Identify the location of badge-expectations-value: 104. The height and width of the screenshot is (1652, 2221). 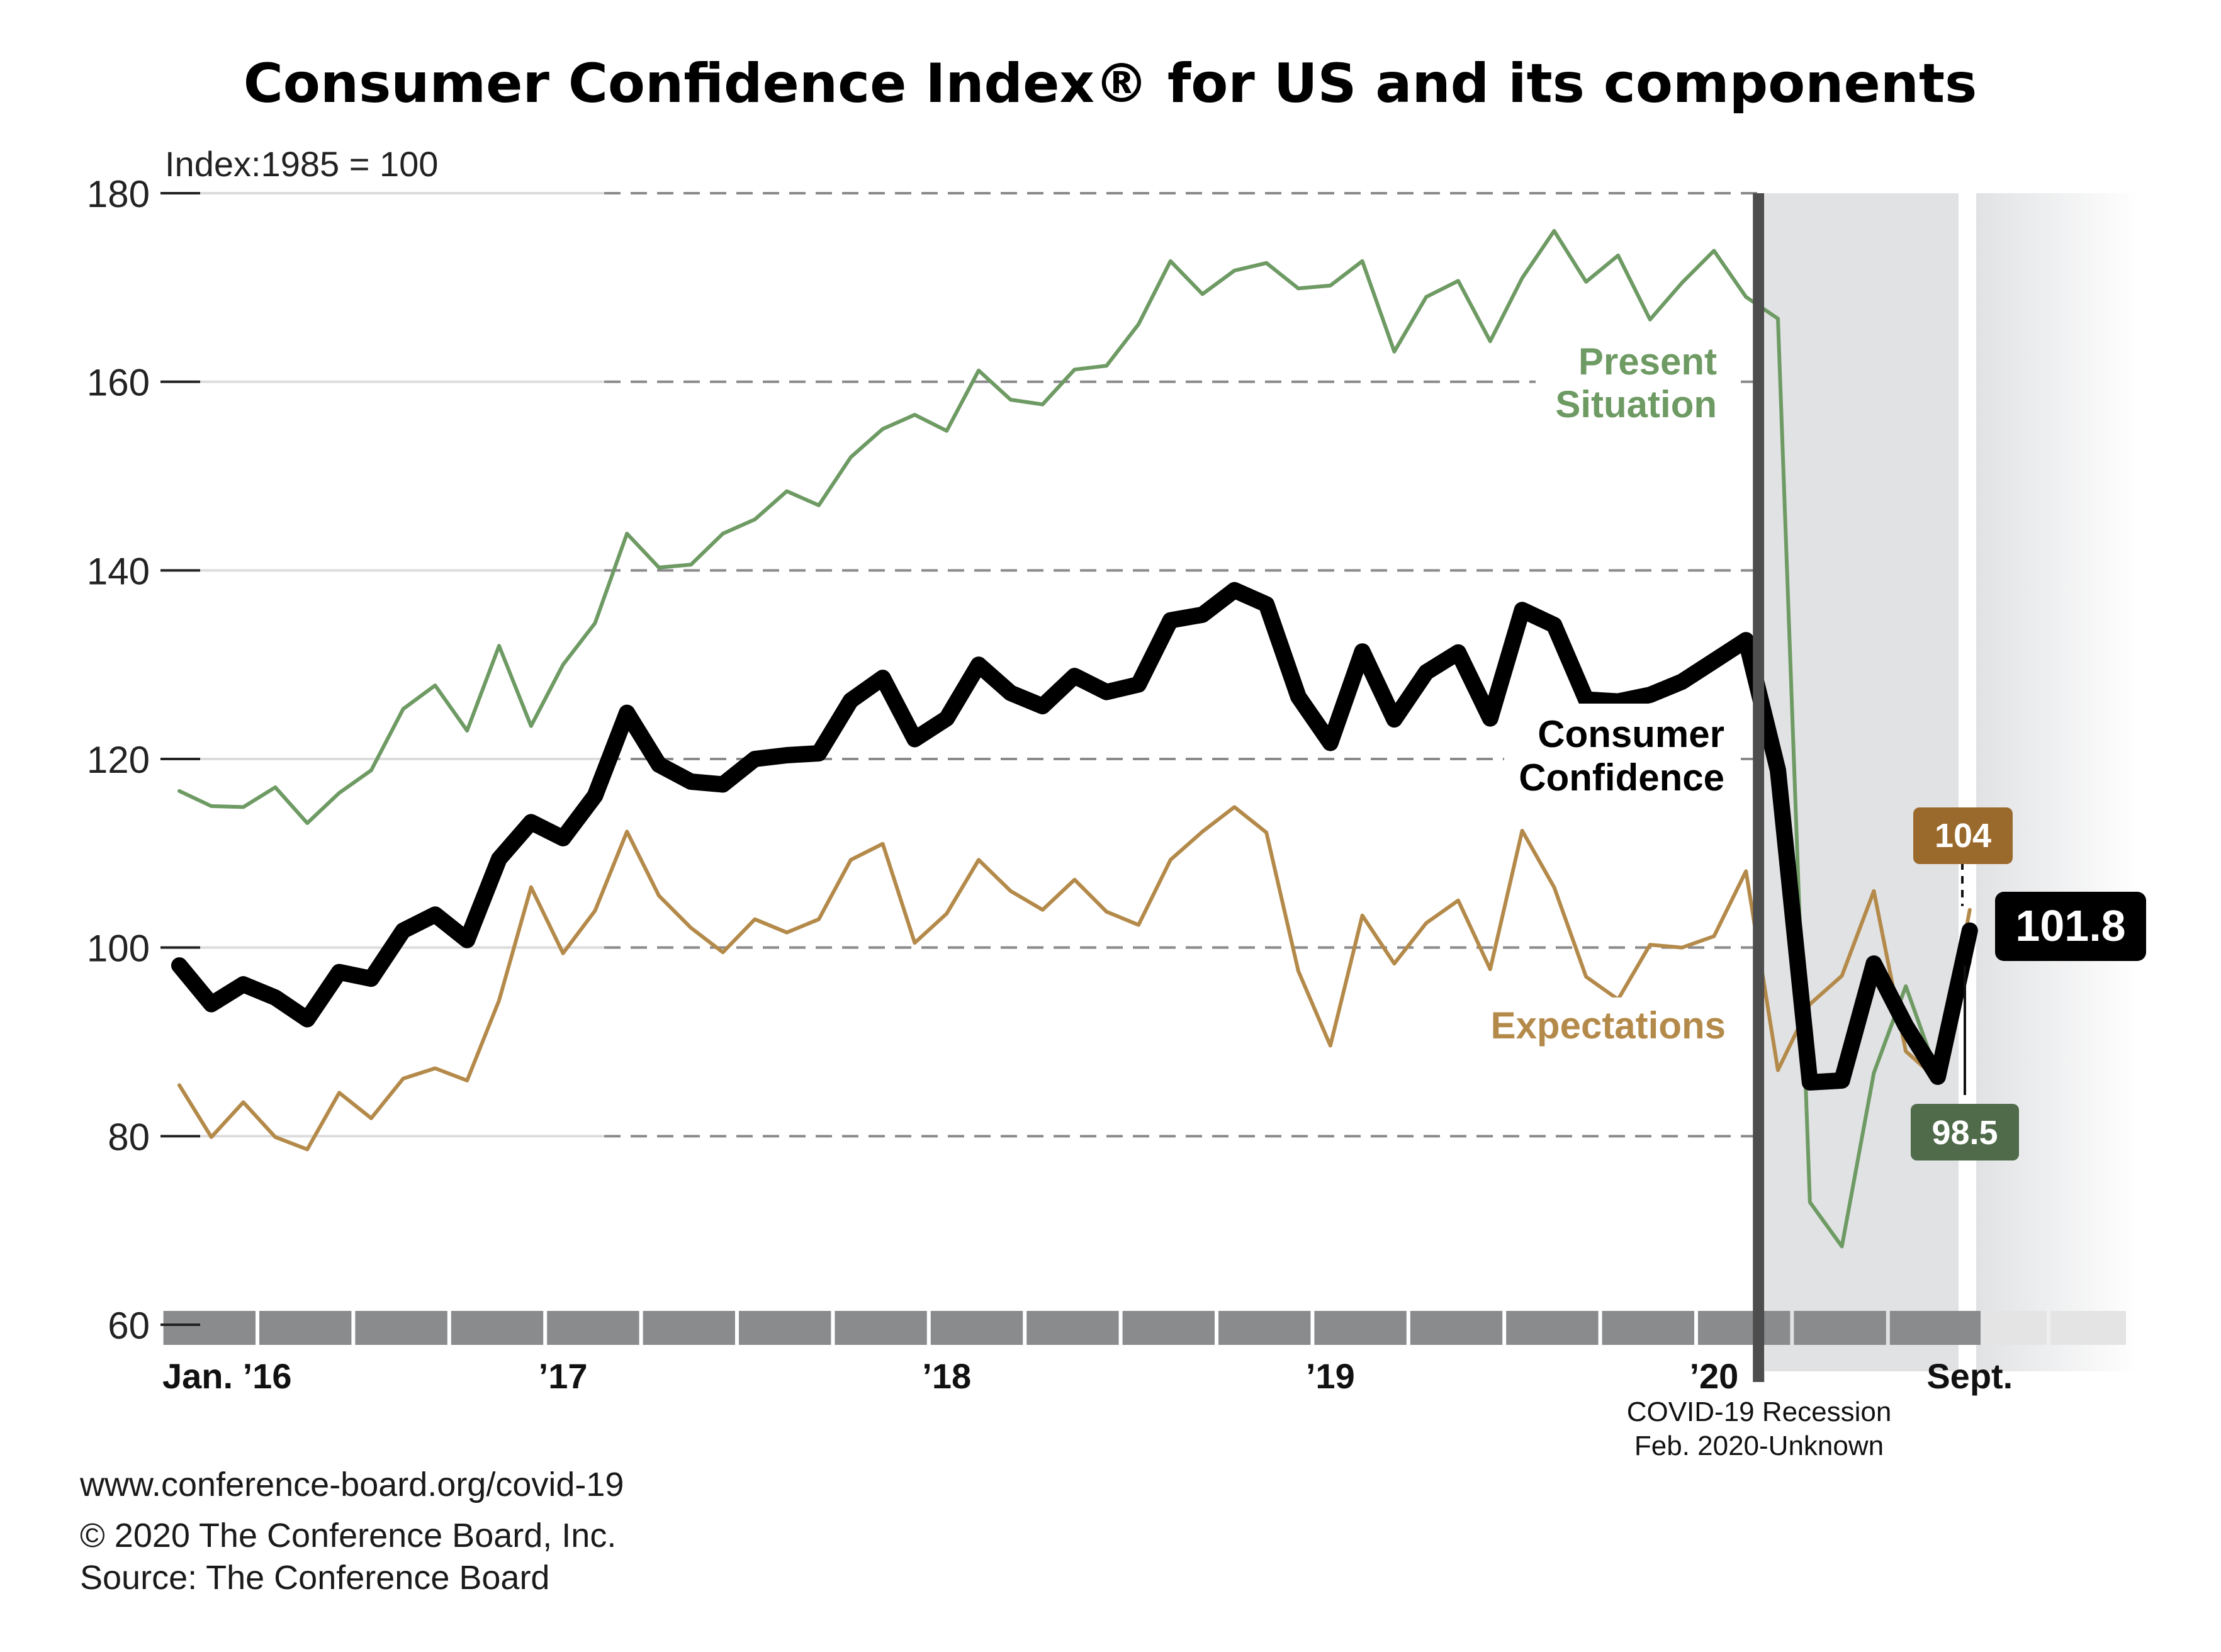
(1963, 836).